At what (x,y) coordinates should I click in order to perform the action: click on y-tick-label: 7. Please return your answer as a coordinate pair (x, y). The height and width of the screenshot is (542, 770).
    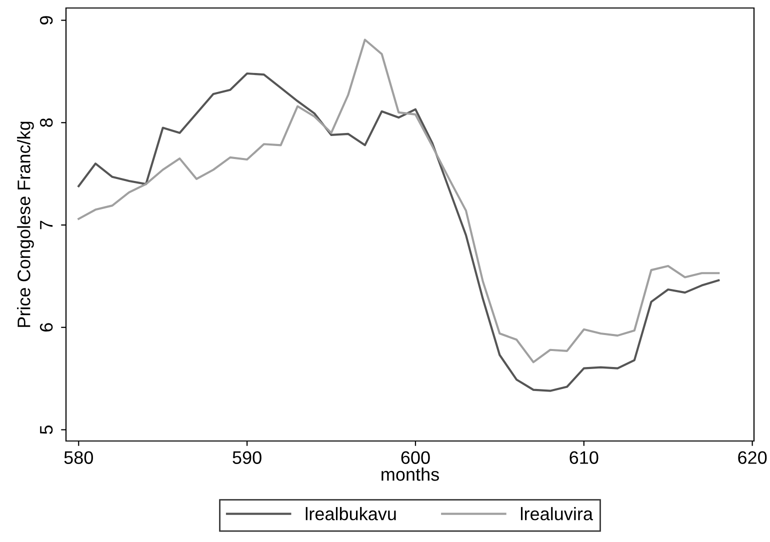
    Looking at the image, I should click on (46, 225).